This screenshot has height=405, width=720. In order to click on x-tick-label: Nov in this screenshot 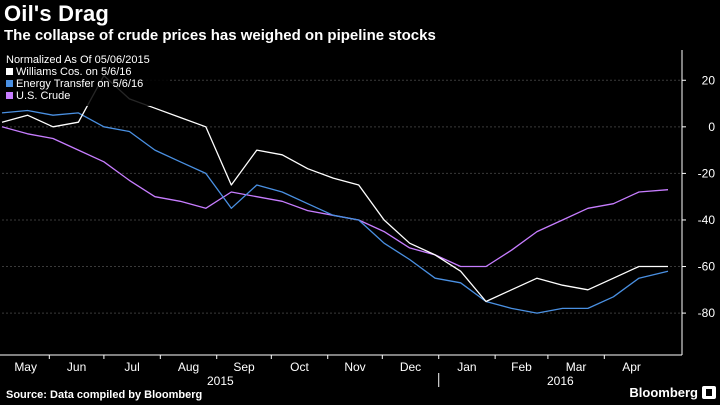, I will do `click(354, 367)`.